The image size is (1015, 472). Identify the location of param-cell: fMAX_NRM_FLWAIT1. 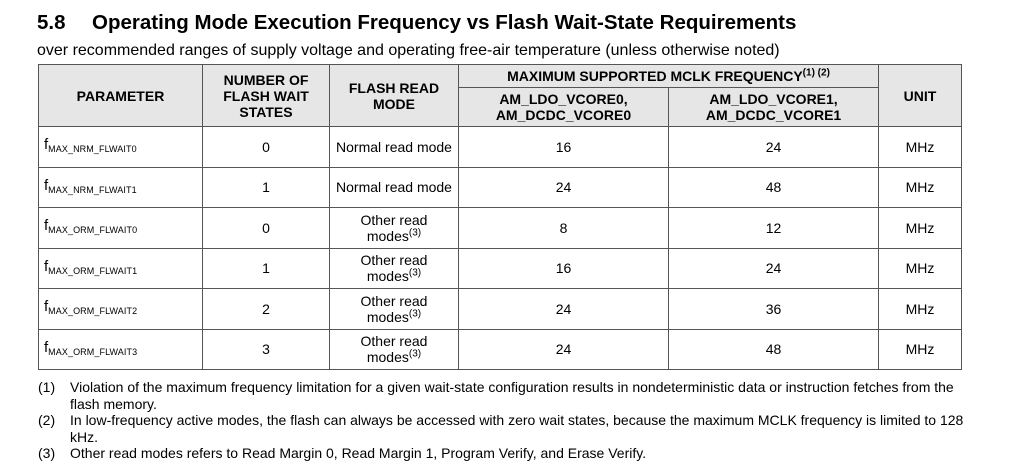
(120, 187).